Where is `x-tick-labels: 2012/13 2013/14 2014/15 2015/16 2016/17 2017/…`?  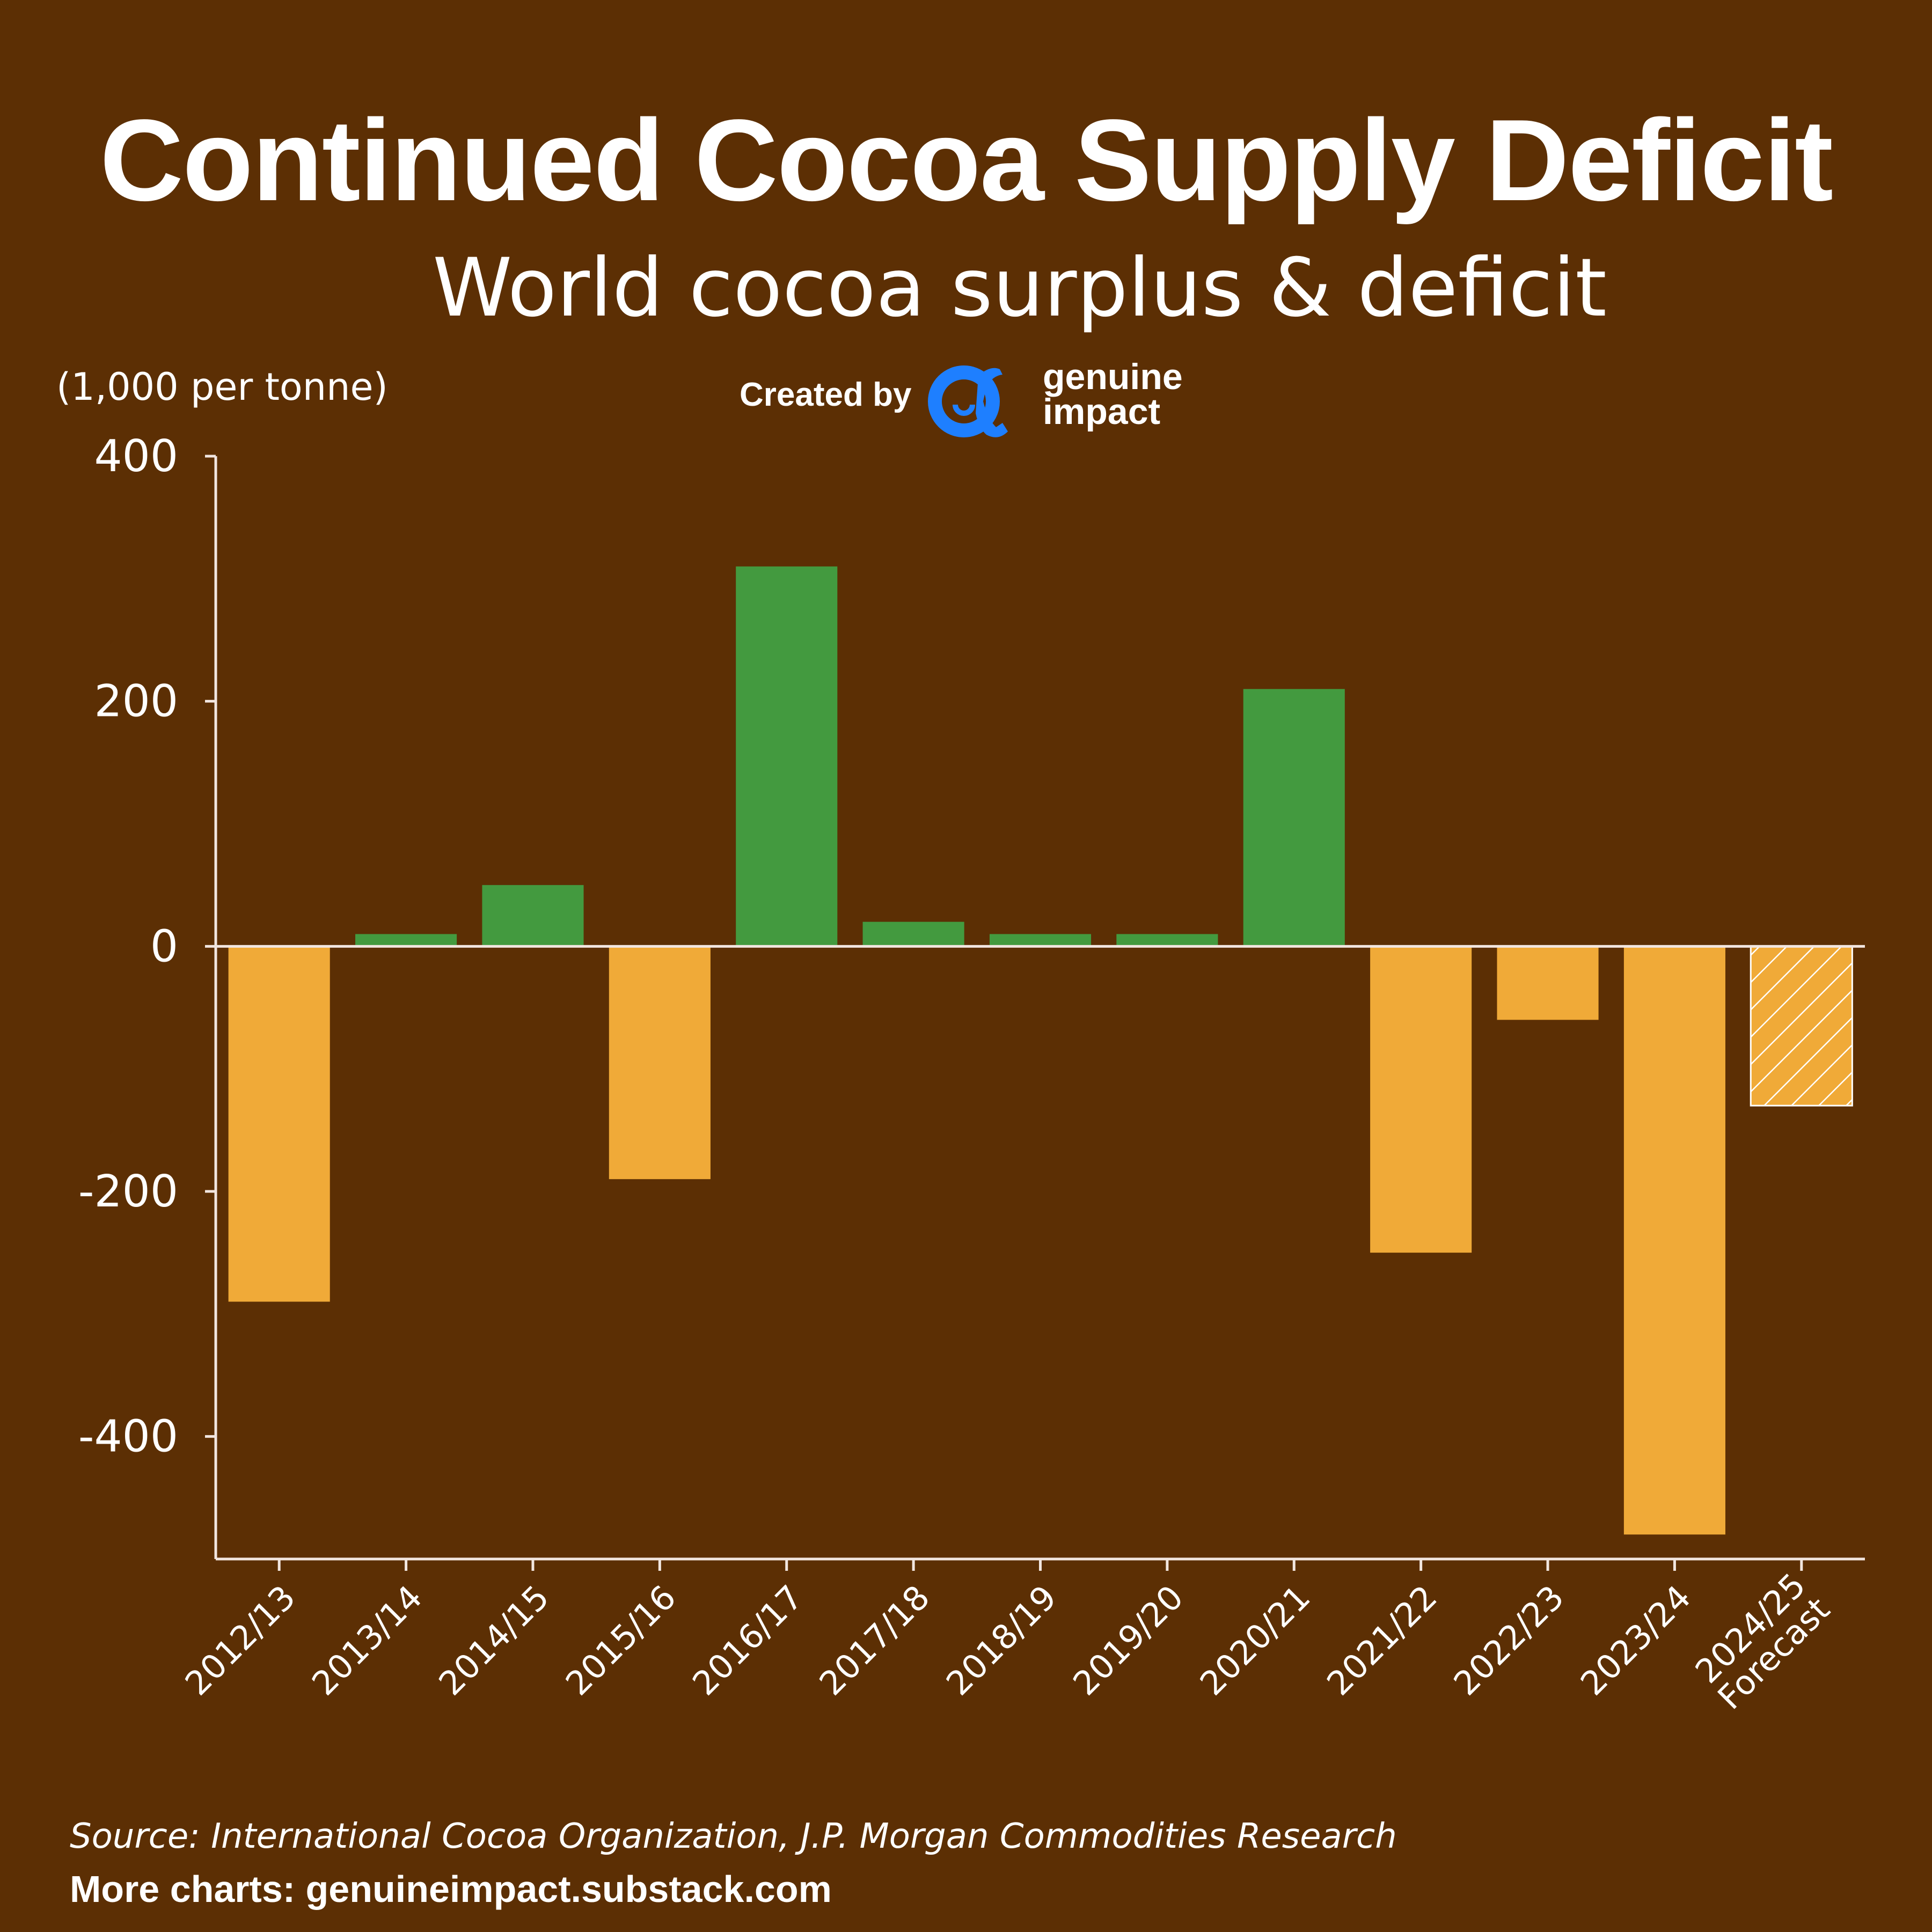
x-tick-labels: 2012/13 2013/14 2014/15 2015/16 2016/17 2017/… is located at coordinates (1008, 1641).